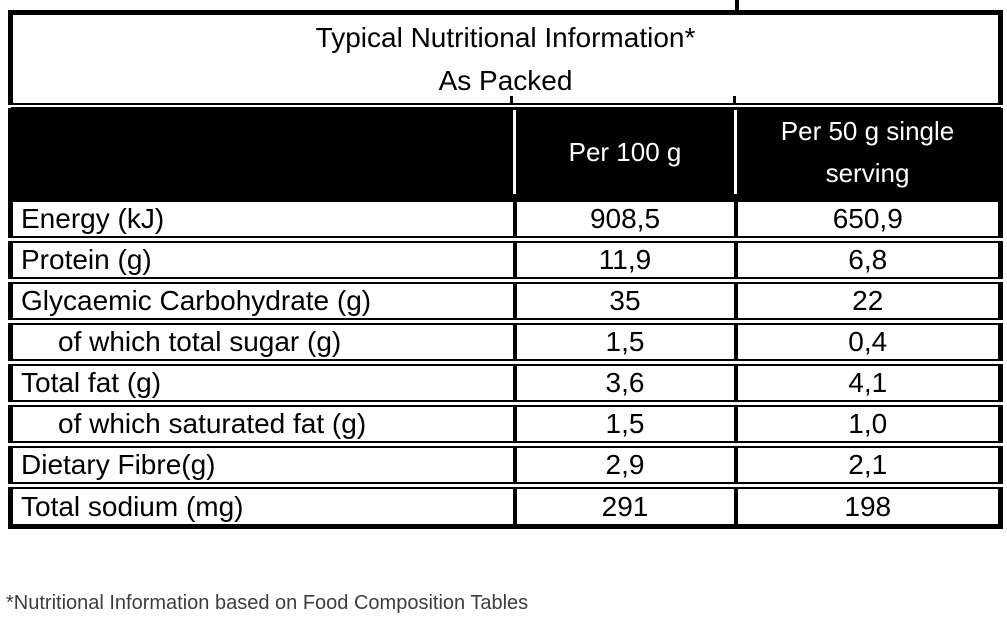 The height and width of the screenshot is (631, 1007). What do you see at coordinates (262, 381) in the screenshot?
I see `row-label: Total fat (g)` at bounding box center [262, 381].